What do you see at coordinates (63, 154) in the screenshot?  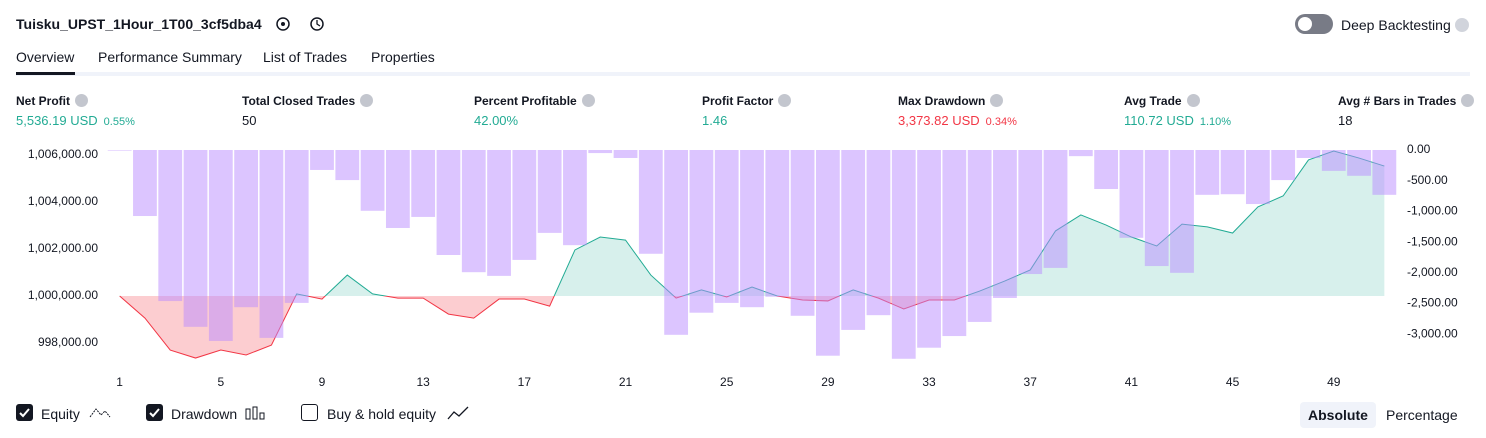 I see `y-tick-label: 1,006,000.00` at bounding box center [63, 154].